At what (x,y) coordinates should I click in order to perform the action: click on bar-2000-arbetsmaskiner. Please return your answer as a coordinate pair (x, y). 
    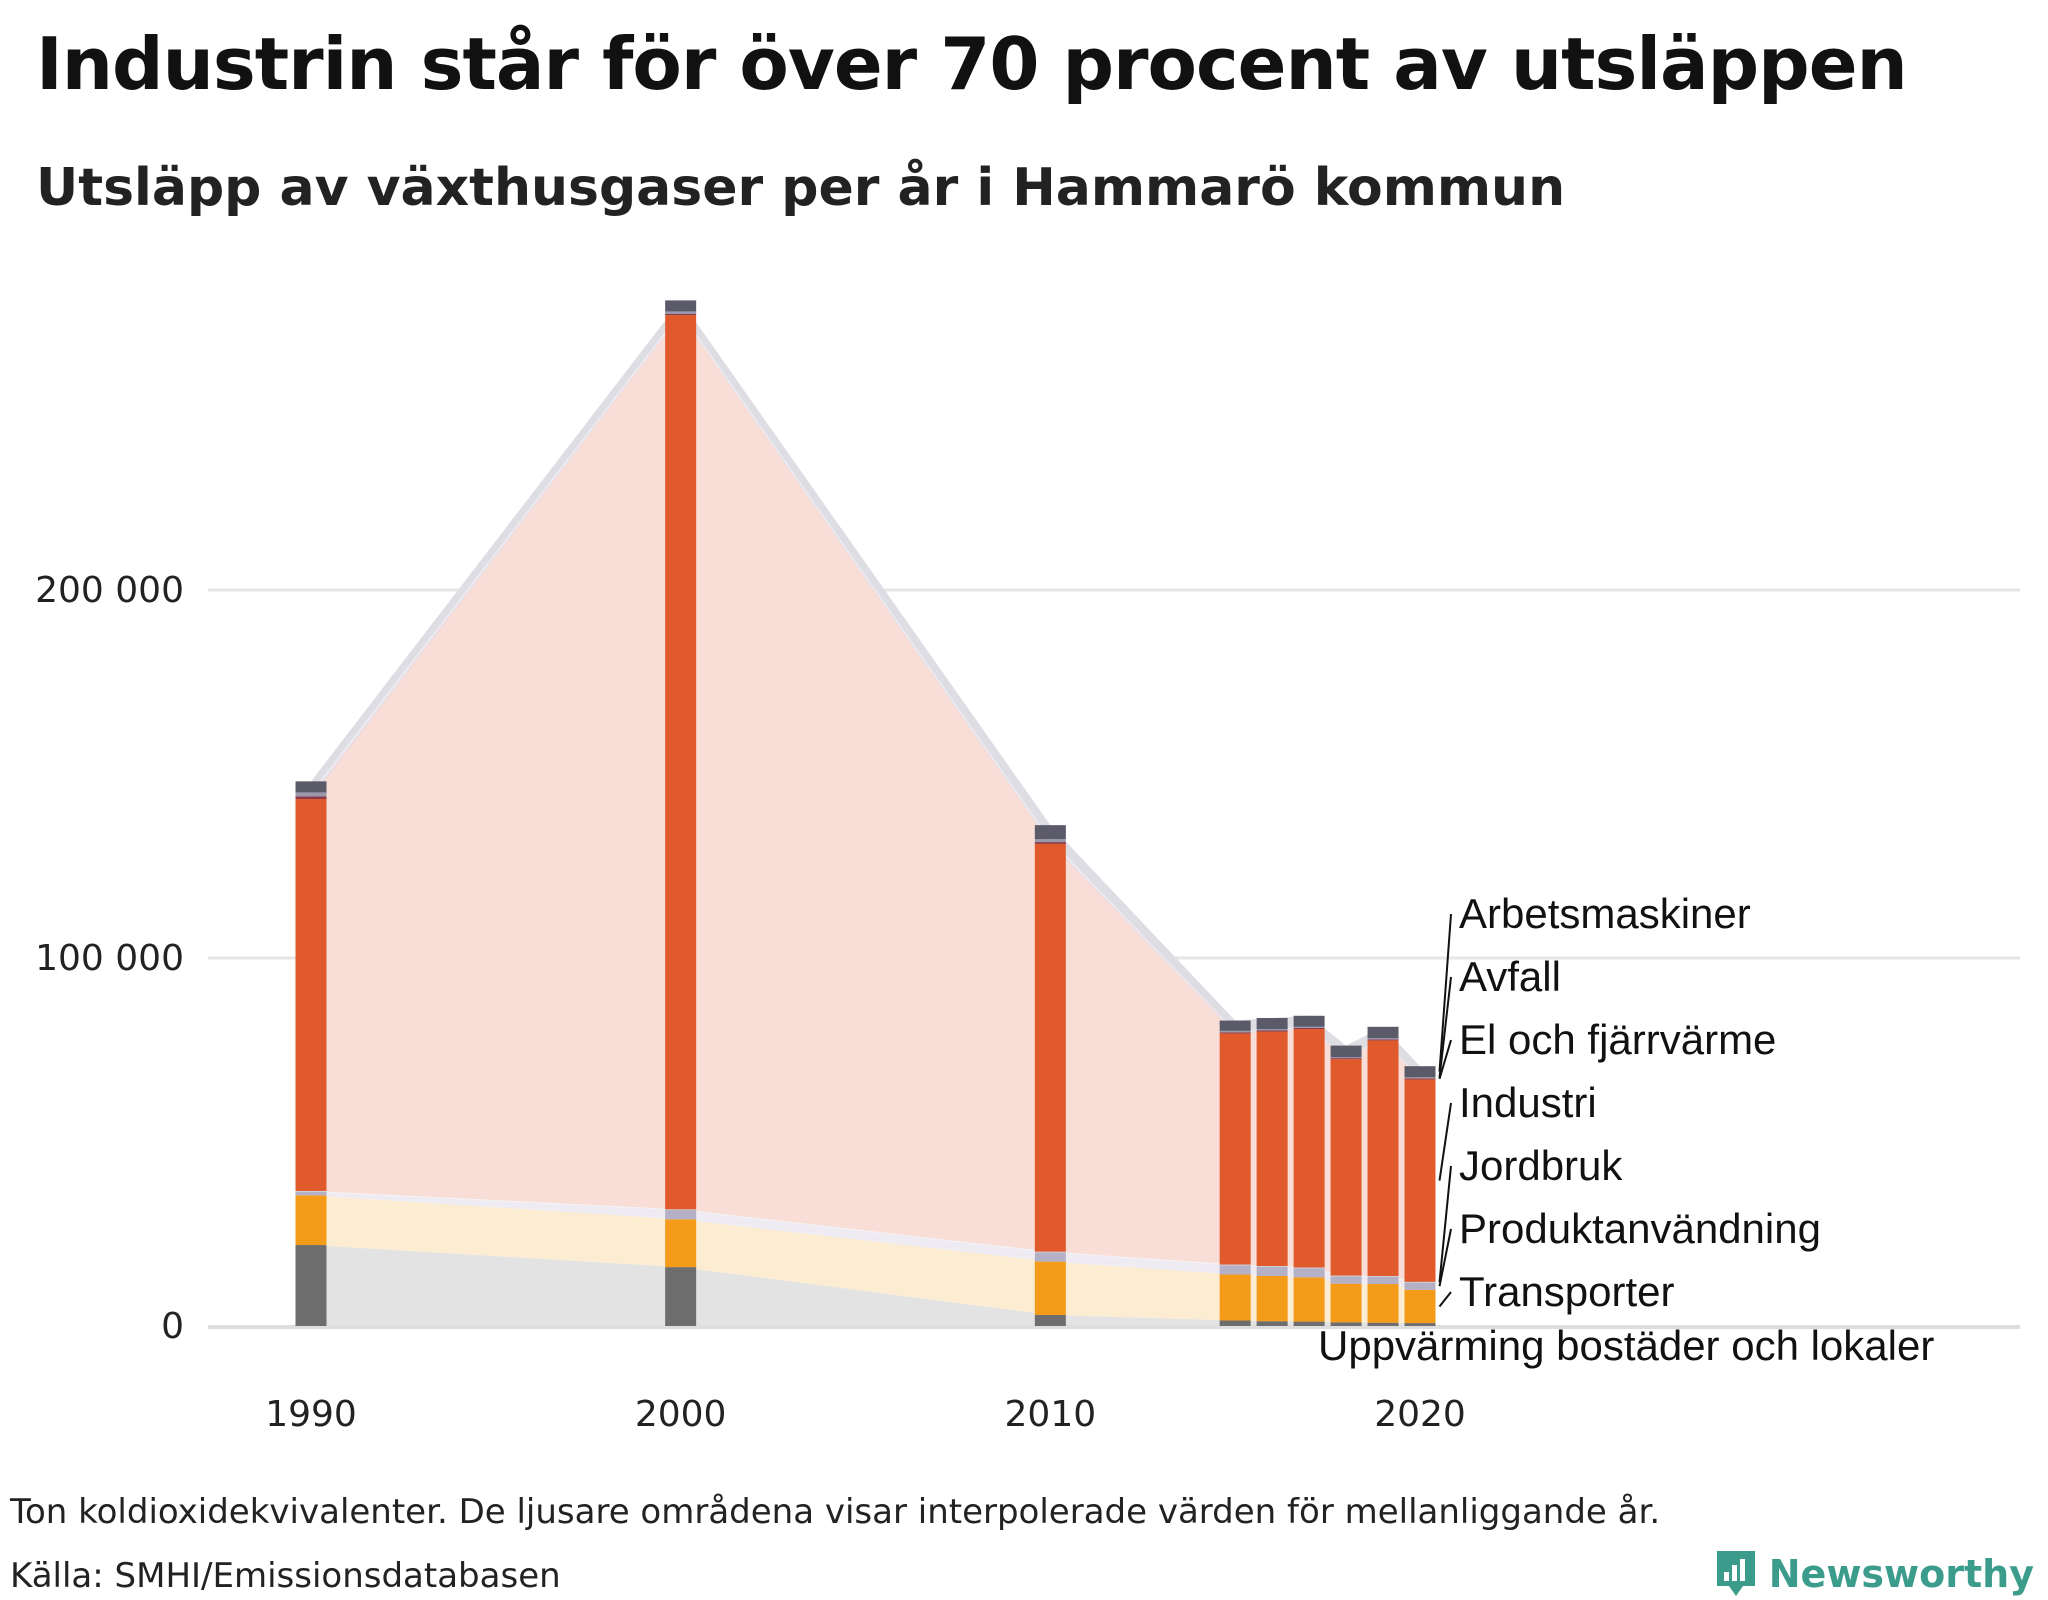
    Looking at the image, I should click on (681, 306).